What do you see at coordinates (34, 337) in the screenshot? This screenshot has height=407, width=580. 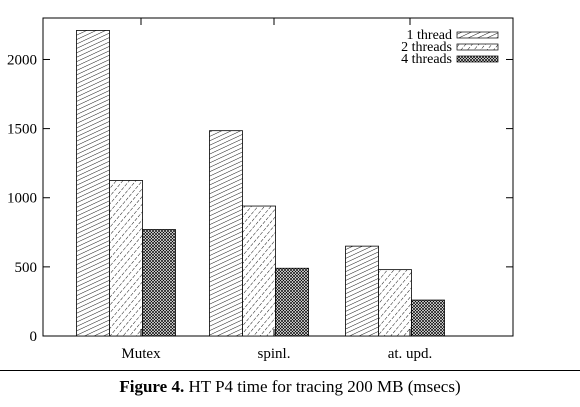 I see `y-tick-label: 0` at bounding box center [34, 337].